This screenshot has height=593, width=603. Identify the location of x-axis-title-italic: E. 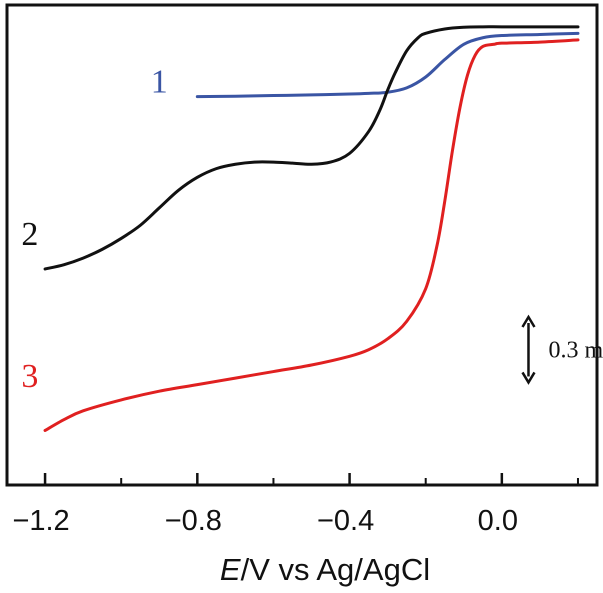
(230, 569).